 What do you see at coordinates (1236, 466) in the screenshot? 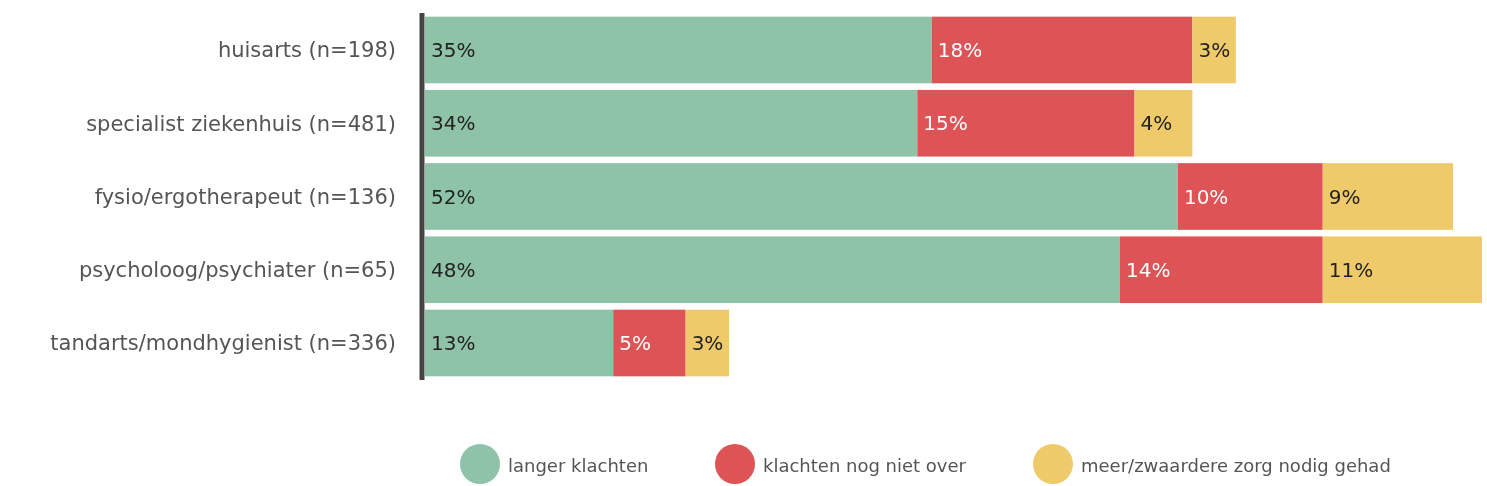
I see `legend-label: meer/zwaardere zorg nodig gehad` at bounding box center [1236, 466].